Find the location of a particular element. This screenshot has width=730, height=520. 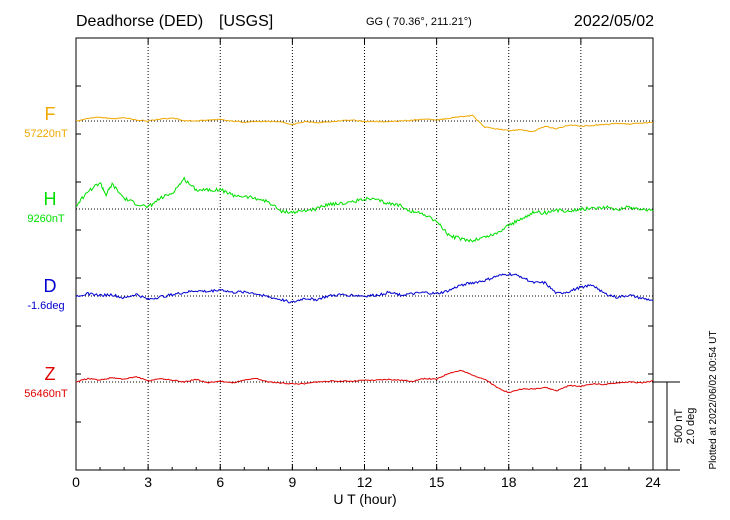

x-tick-label: 24 is located at coordinates (653, 482).